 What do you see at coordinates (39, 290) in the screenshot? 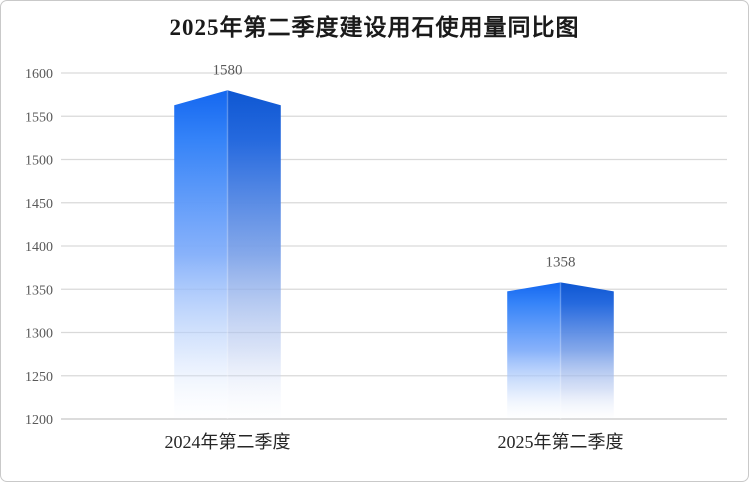
I see `y-tick-label: 1350` at bounding box center [39, 290].